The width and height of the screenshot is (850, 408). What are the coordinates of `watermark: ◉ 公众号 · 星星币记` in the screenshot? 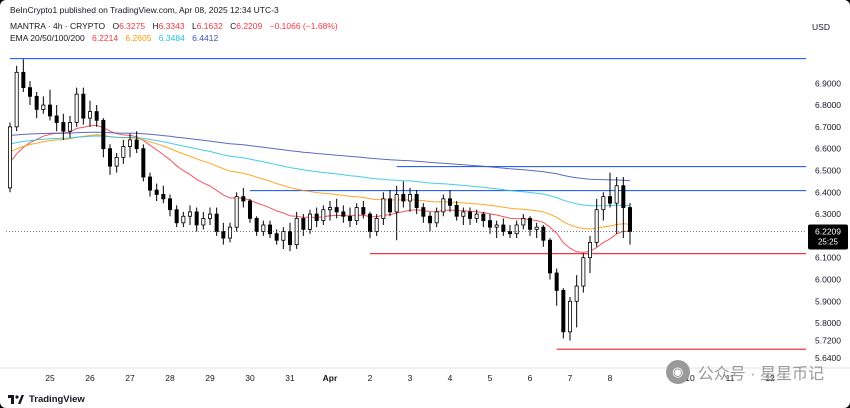 It's located at (744, 372).